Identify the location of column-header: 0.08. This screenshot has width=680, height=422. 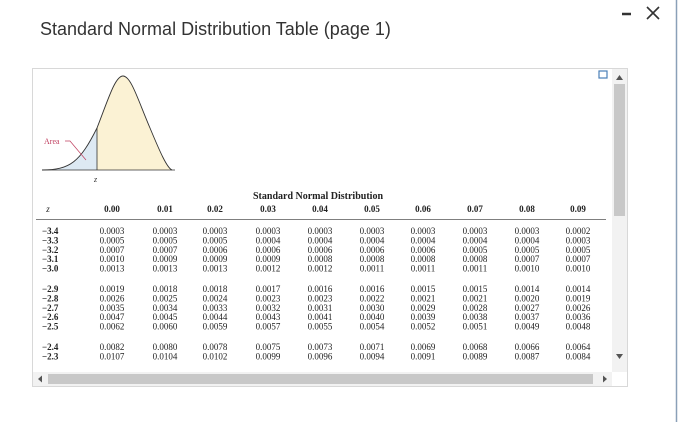
(527, 209).